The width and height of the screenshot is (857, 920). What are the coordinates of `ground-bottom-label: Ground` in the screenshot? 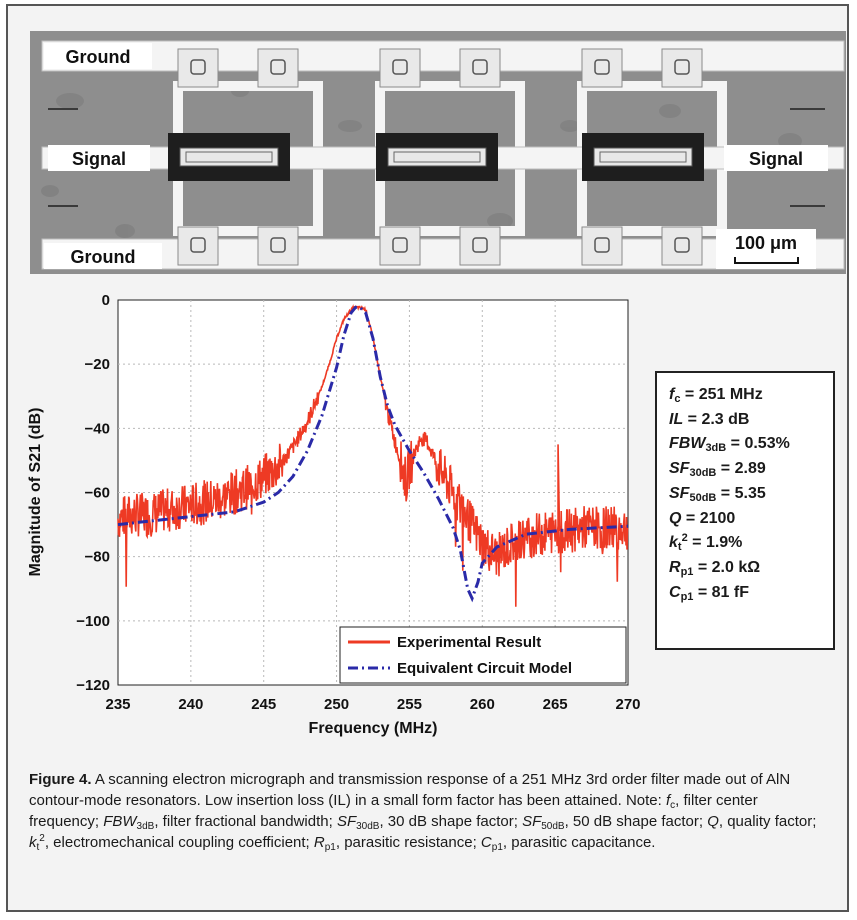 It's located at (103, 257).